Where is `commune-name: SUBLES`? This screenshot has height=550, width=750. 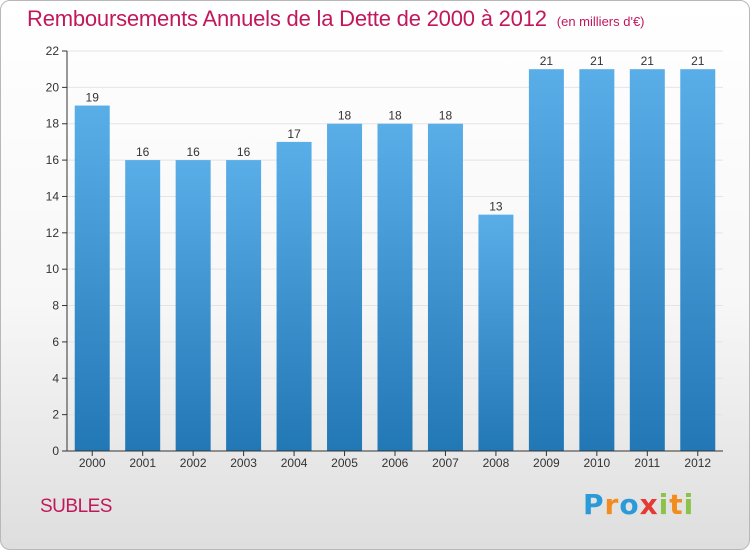
commune-name: SUBLES is located at coordinates (76, 506).